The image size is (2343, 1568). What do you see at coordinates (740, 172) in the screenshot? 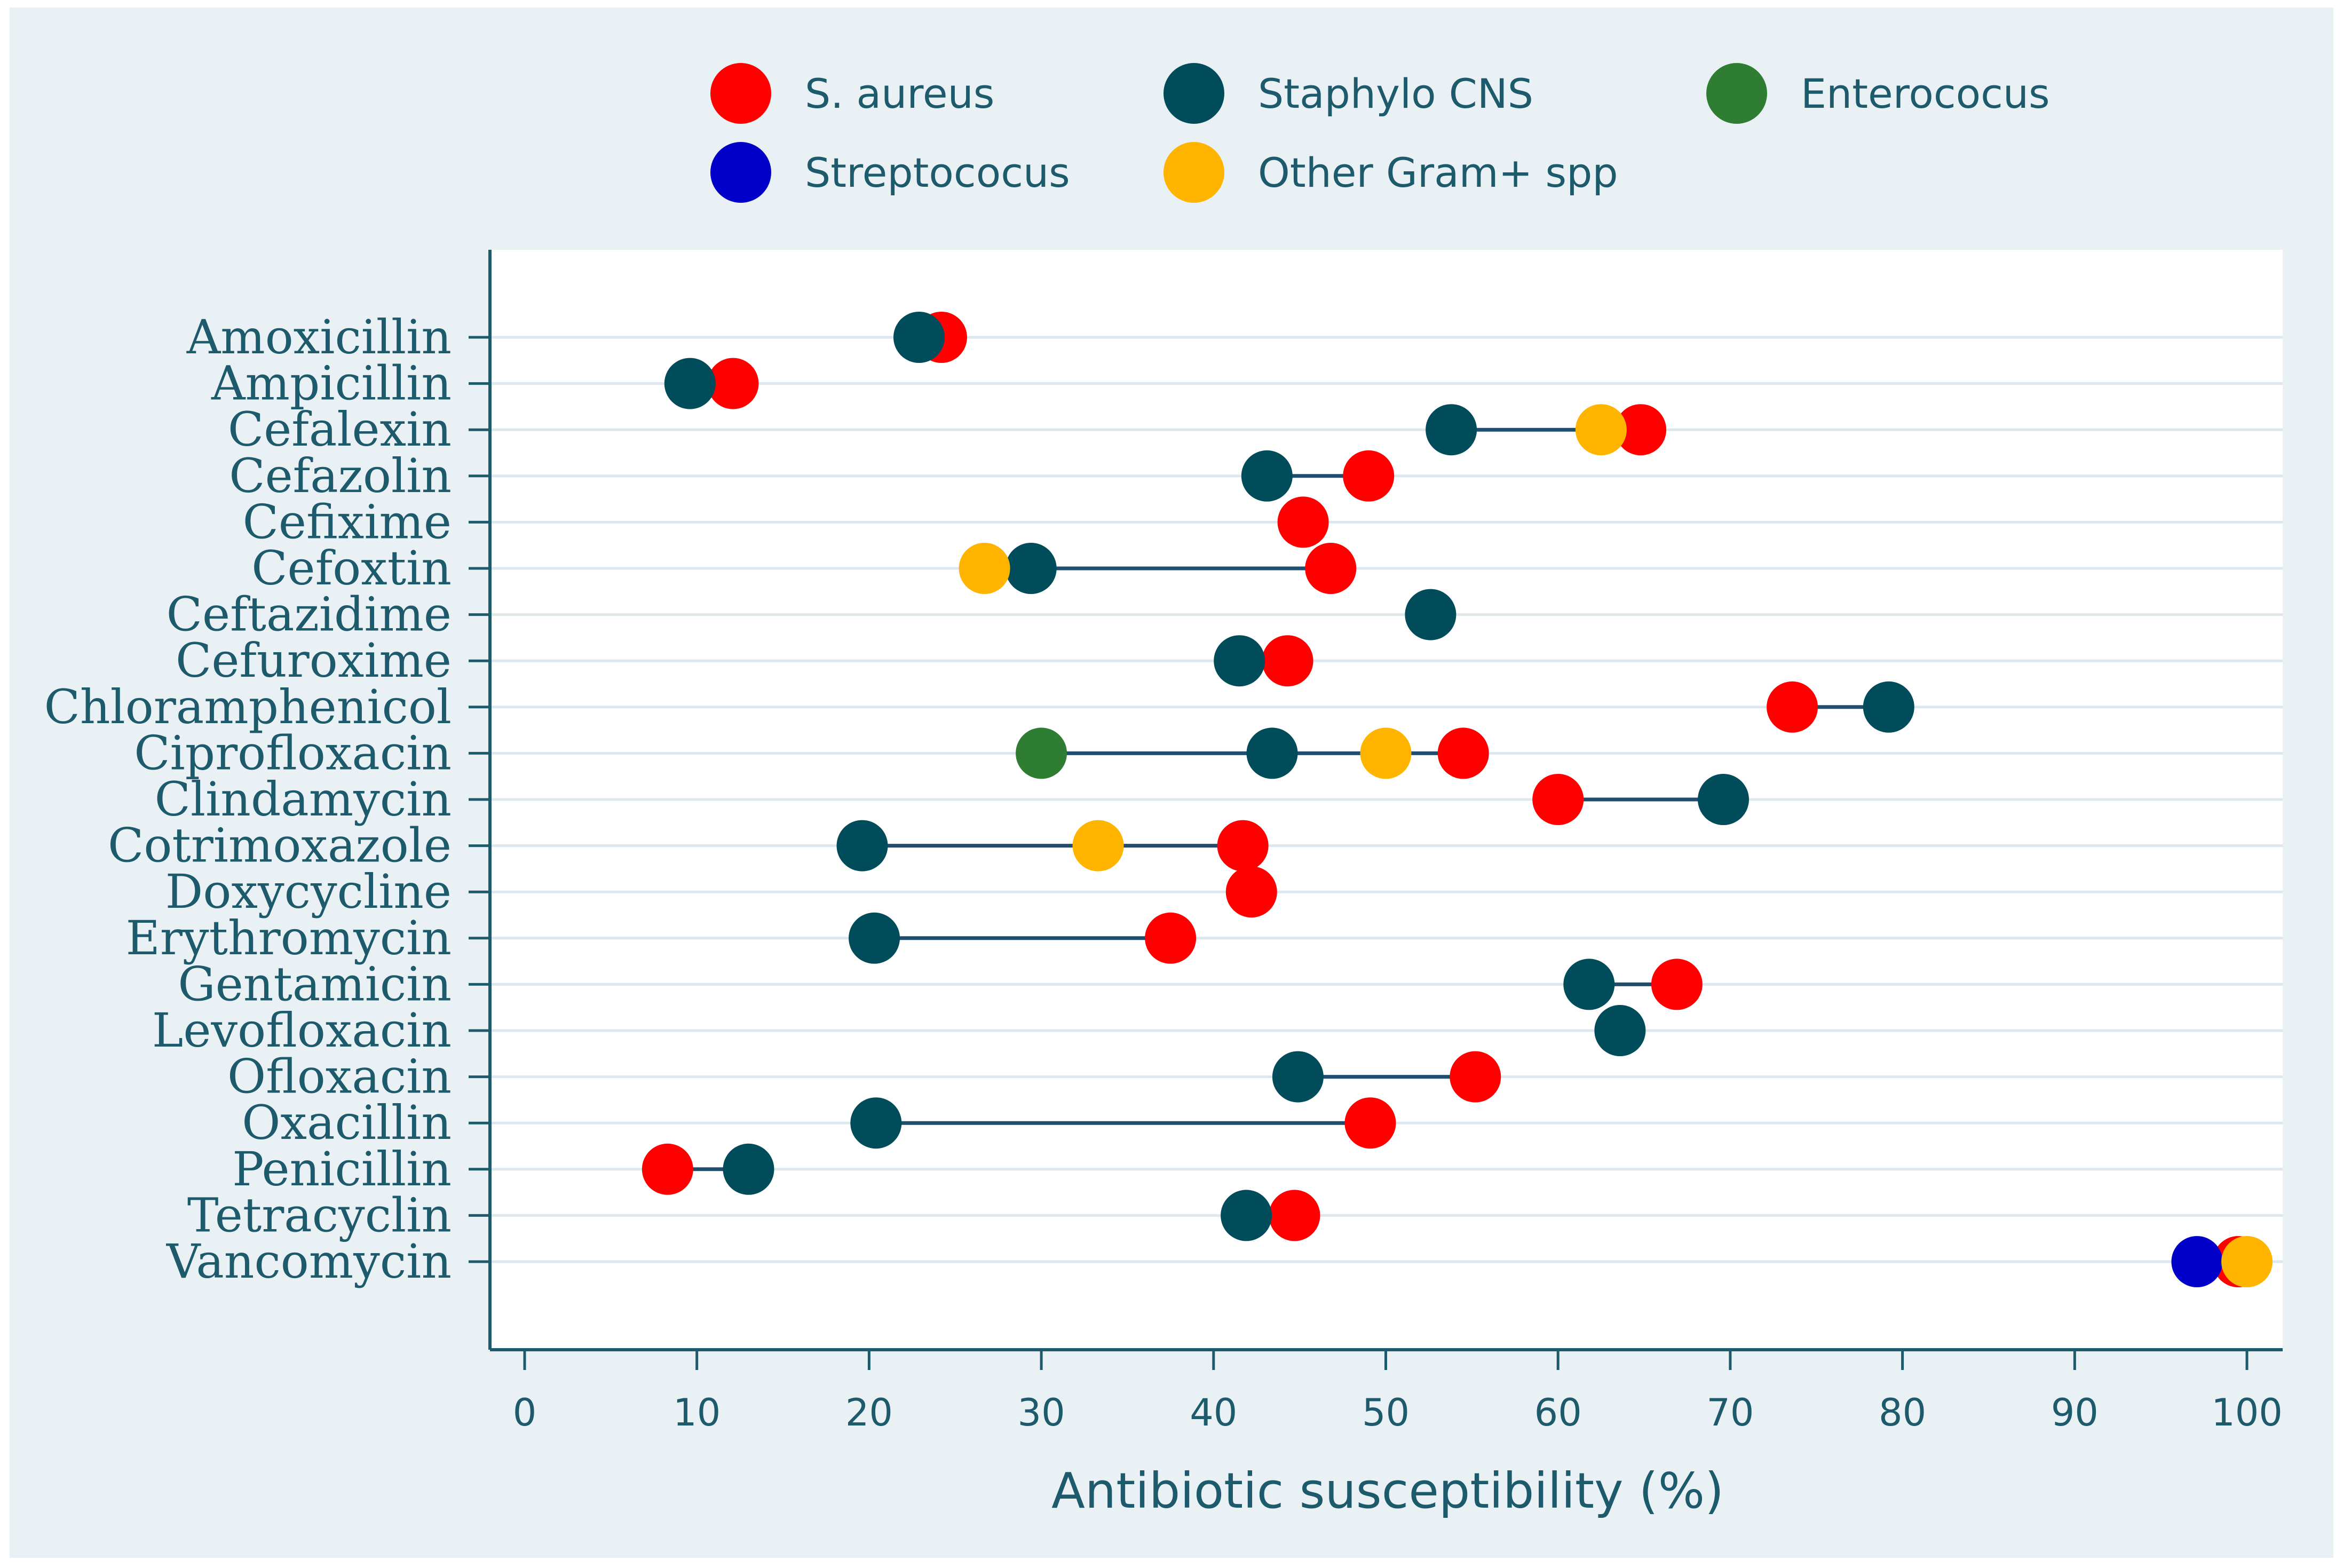
I see `legend-marker-streptococus` at bounding box center [740, 172].